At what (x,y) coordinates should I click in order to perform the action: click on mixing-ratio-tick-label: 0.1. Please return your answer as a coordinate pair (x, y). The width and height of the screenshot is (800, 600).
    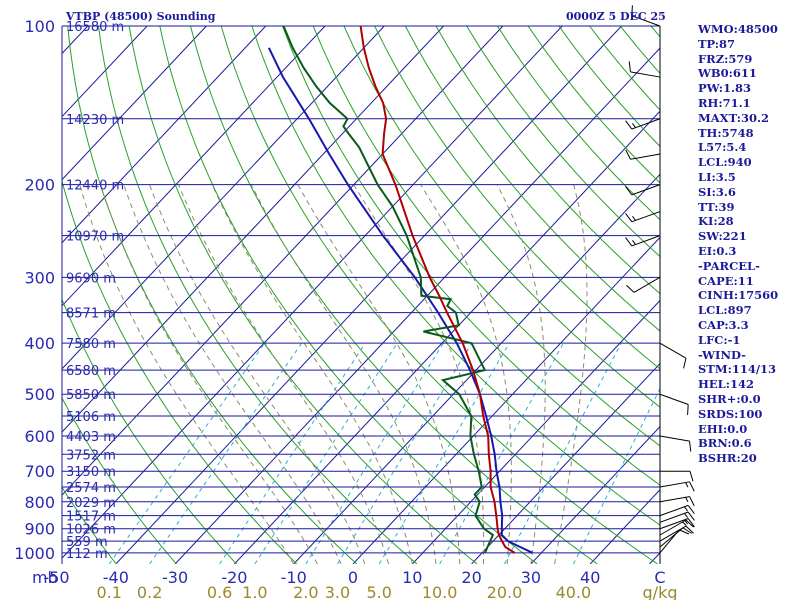
    Looking at the image, I should click on (108, 591).